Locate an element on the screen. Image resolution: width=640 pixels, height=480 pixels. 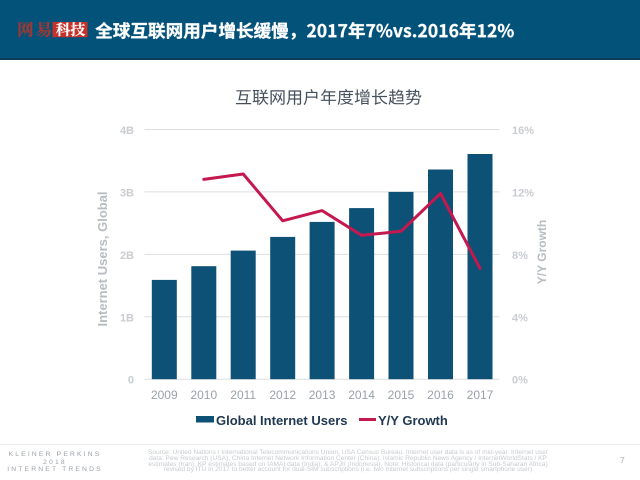
svg-text: 3B is located at coordinates (127, 193).